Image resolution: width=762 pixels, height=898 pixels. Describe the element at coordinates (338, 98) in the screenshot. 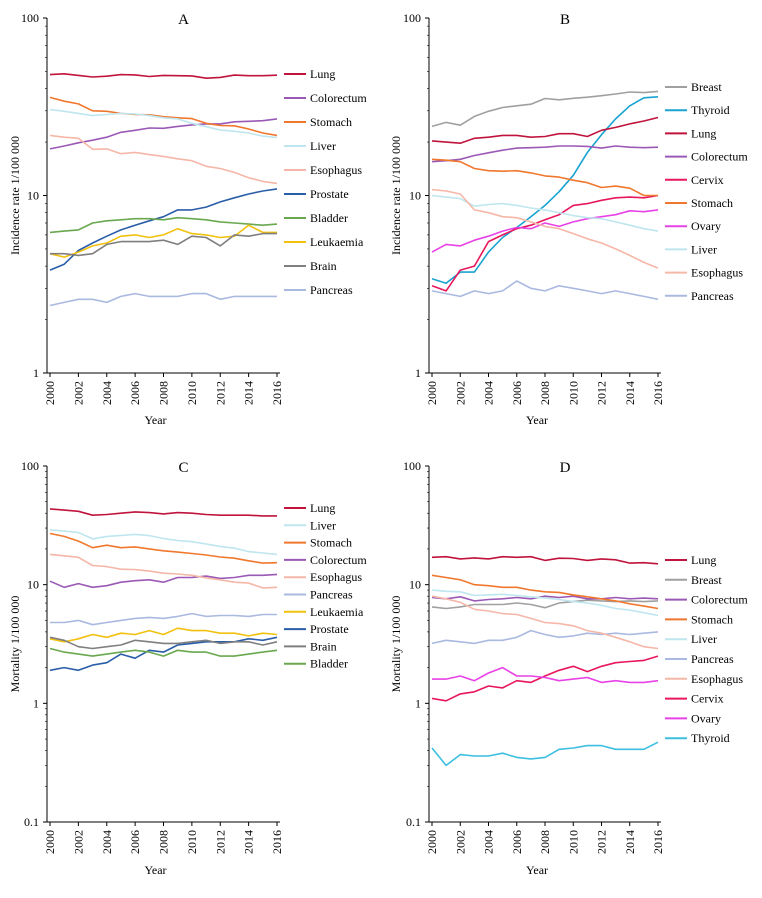

I see `legend-label-colorectum: Colorectum` at that location.